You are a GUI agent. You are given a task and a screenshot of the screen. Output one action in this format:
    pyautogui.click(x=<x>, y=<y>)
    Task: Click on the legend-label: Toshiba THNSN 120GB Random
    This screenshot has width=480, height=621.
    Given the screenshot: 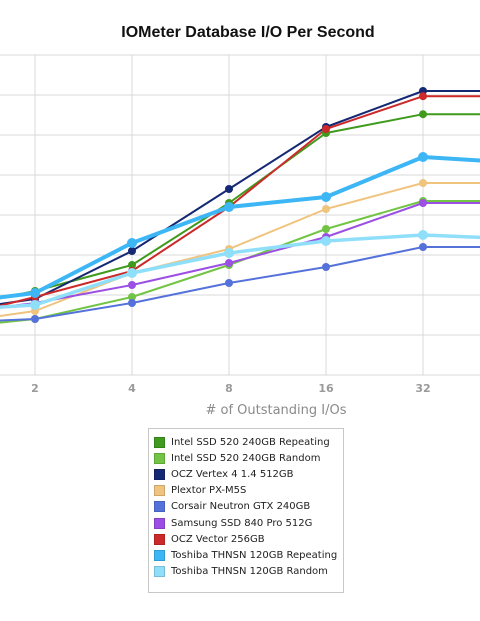 What is the action you would take?
    pyautogui.click(x=249, y=572)
    